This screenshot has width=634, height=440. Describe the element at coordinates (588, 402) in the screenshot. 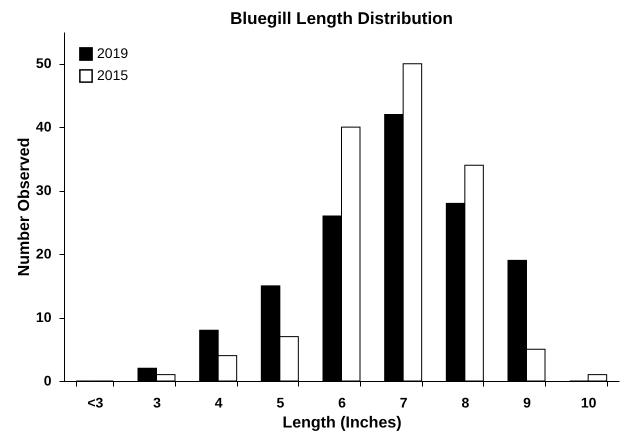

I see `x-tick-label: 10` at that location.